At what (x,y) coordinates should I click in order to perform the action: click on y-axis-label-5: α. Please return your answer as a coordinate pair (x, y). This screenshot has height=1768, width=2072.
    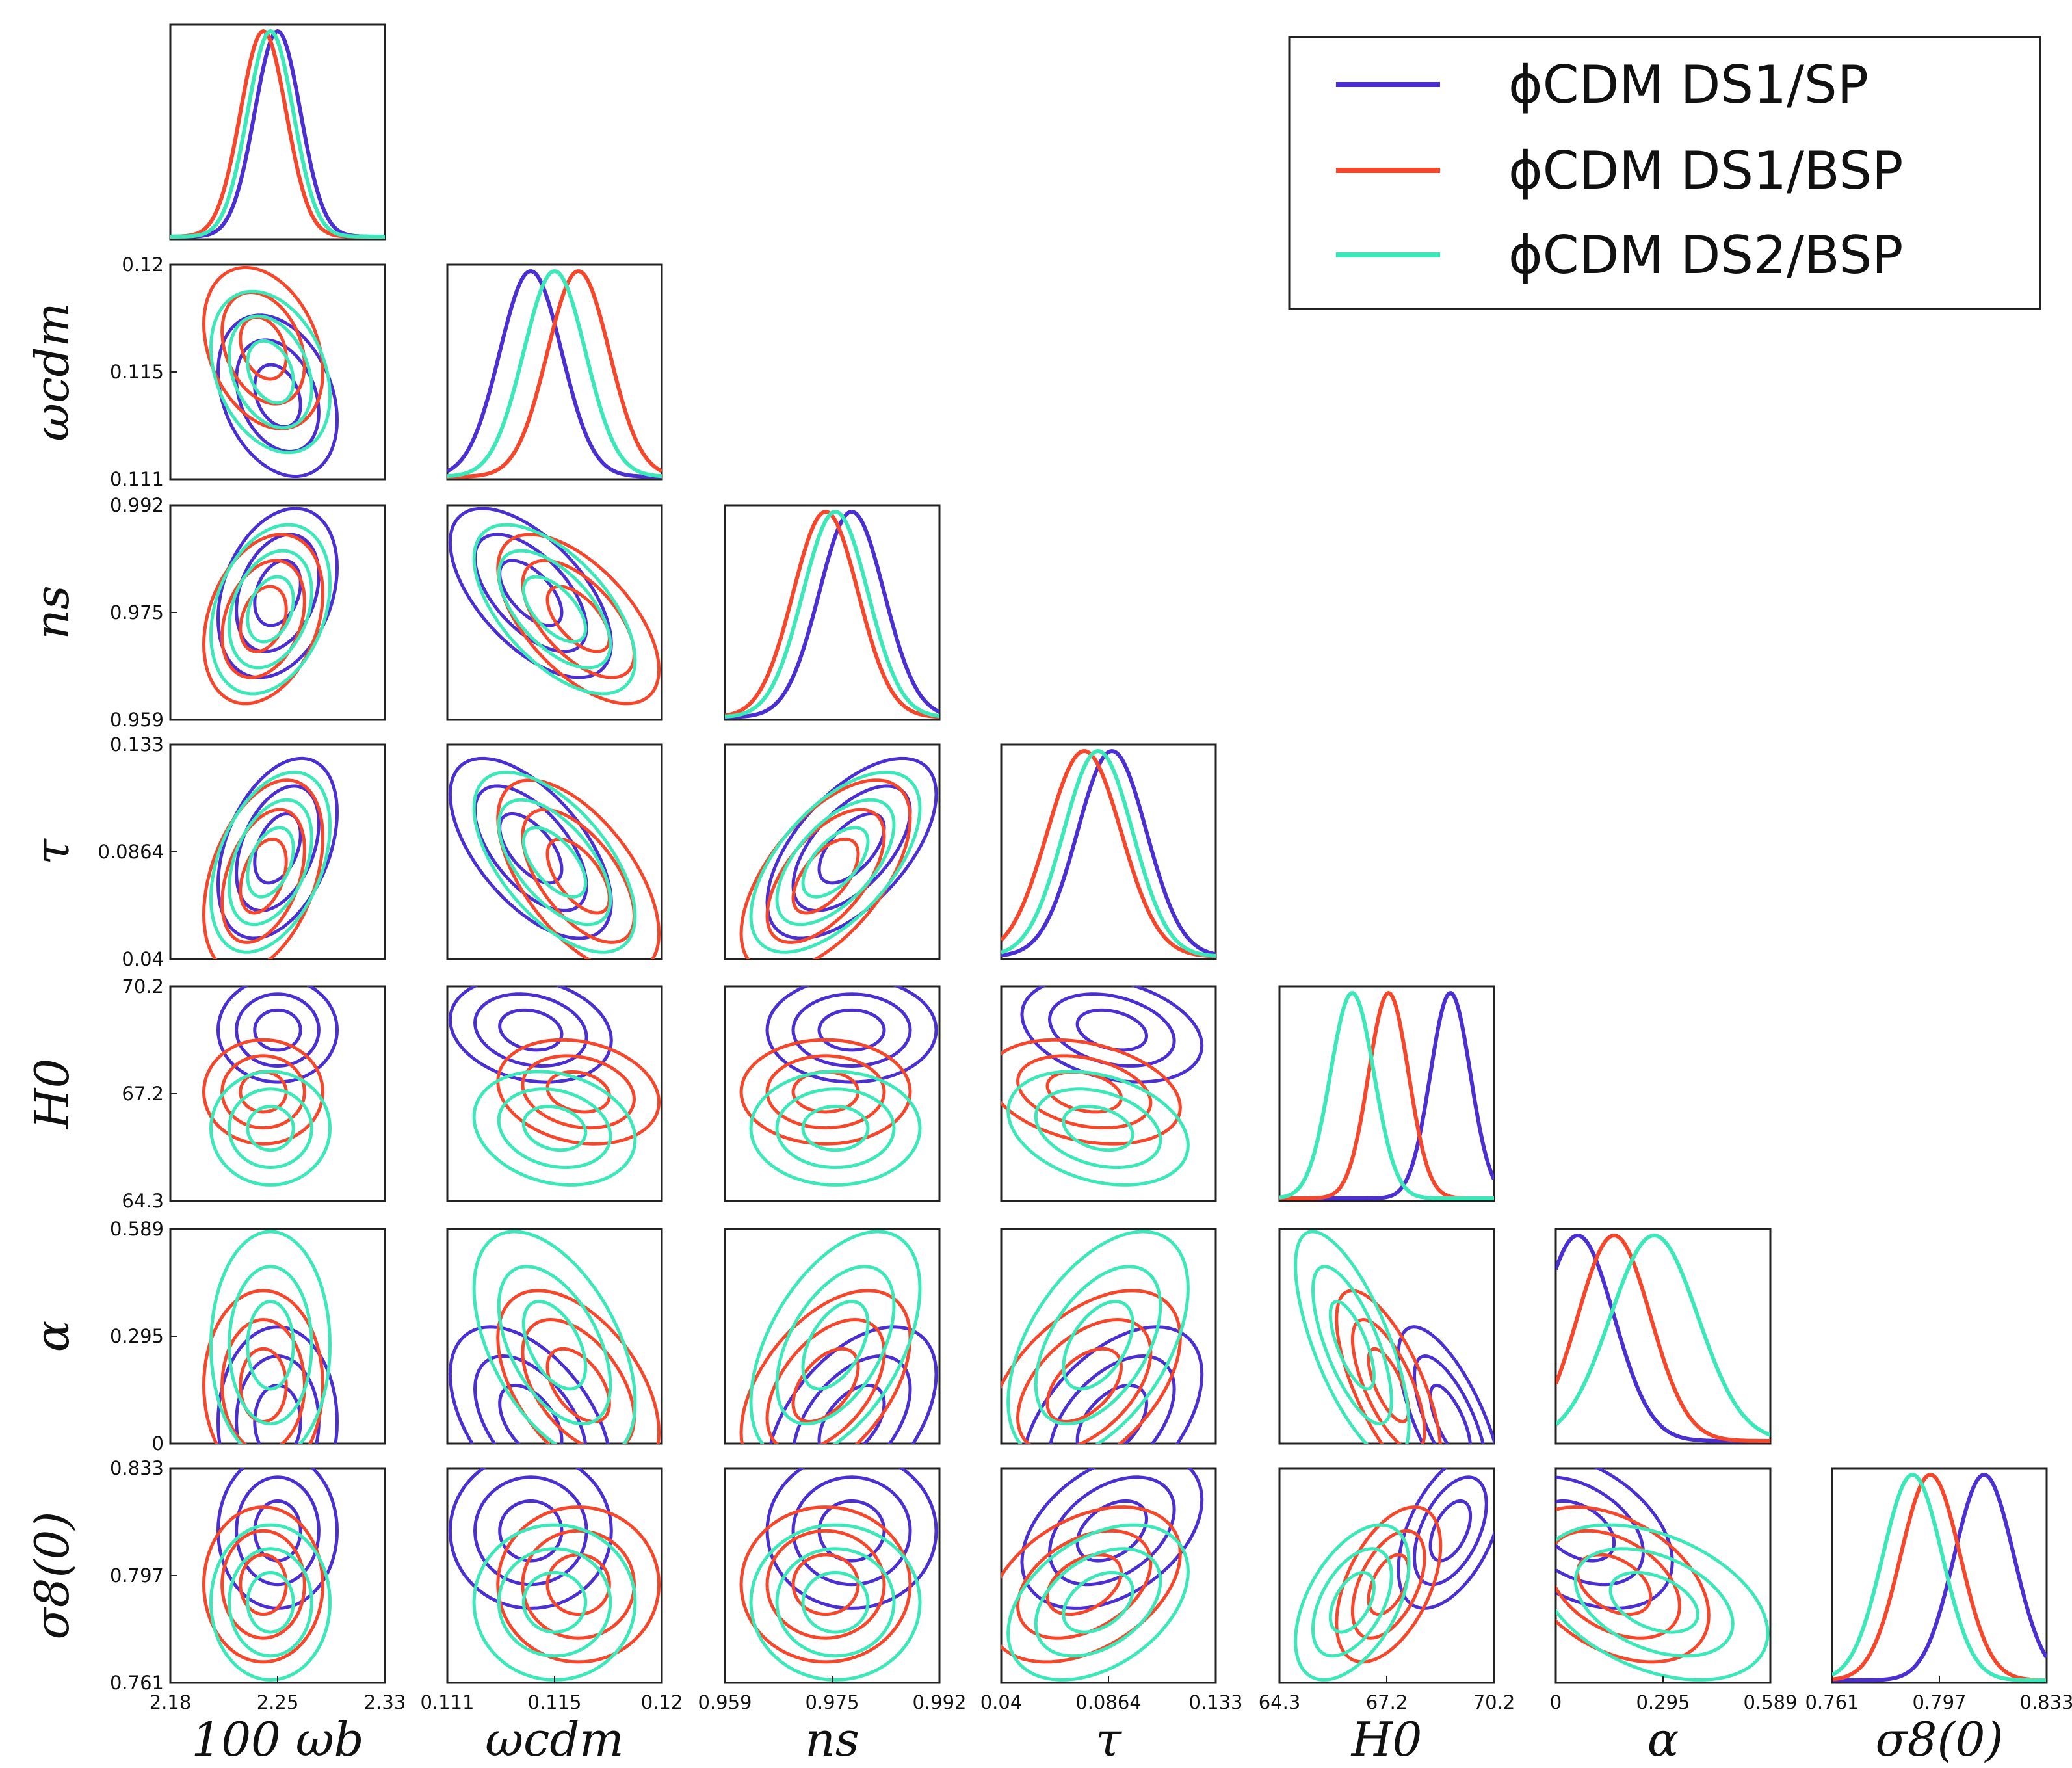
    Looking at the image, I should click on (52, 1337).